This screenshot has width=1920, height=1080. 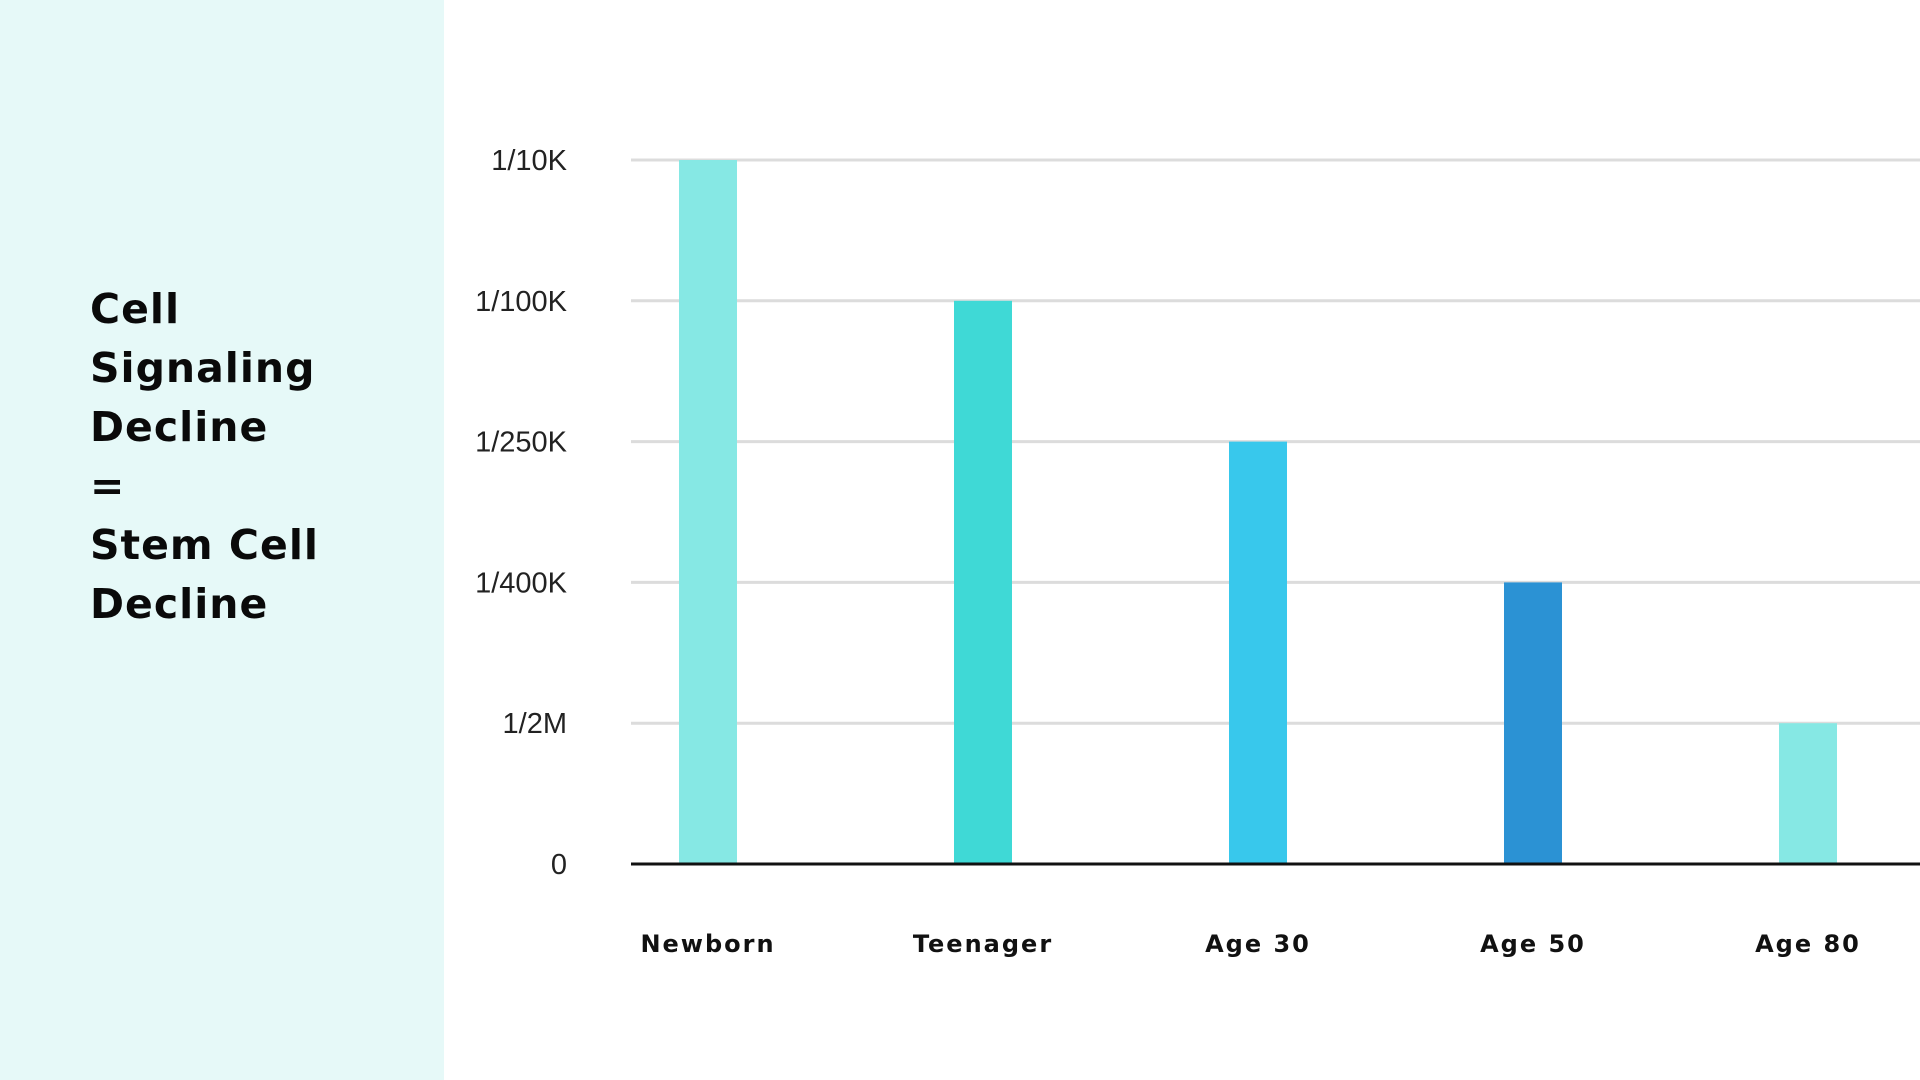 What do you see at coordinates (521, 302) in the screenshot?
I see `y-tick-label: 1/100K` at bounding box center [521, 302].